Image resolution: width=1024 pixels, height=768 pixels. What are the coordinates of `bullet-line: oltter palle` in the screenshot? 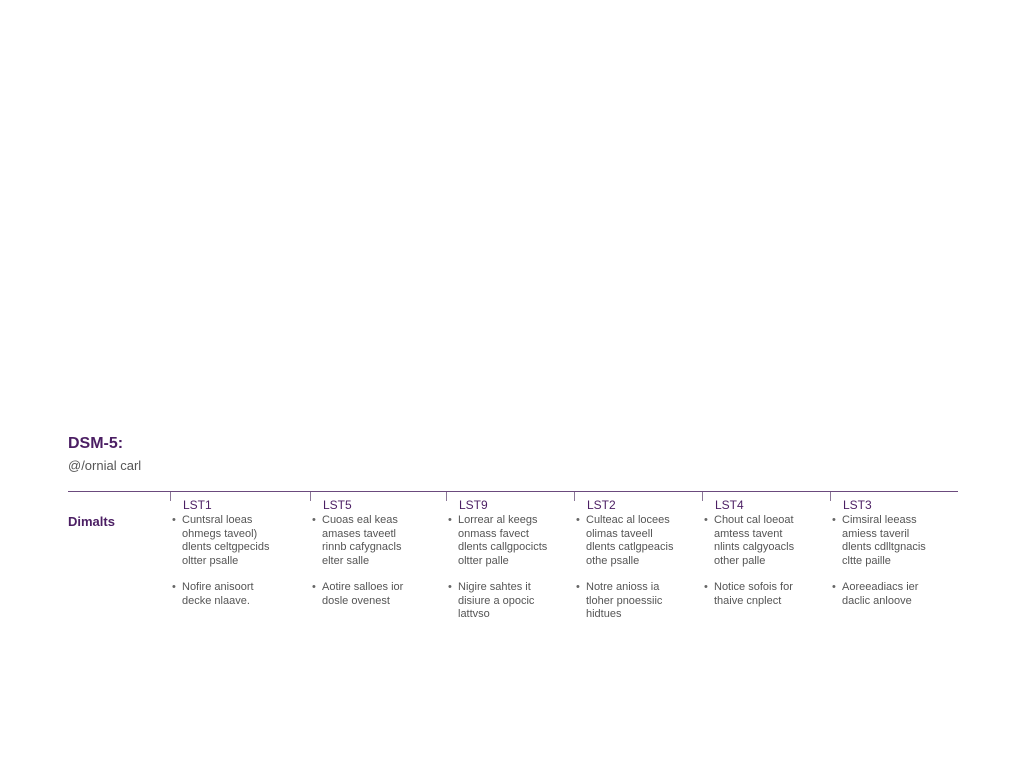 It's located at (483, 560).